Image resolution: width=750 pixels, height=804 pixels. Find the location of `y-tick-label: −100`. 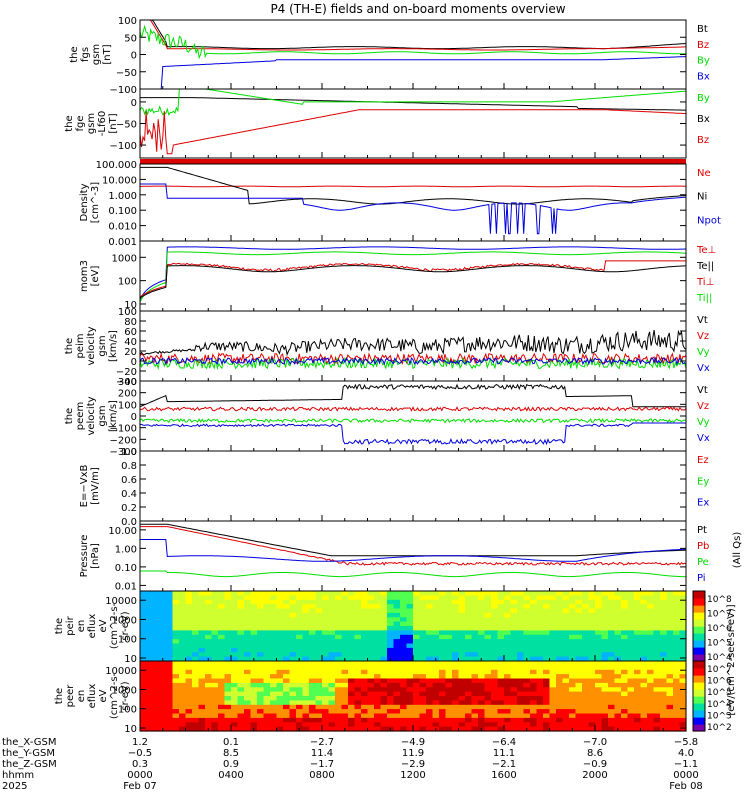

y-tick-label: −100 is located at coordinates (123, 146).